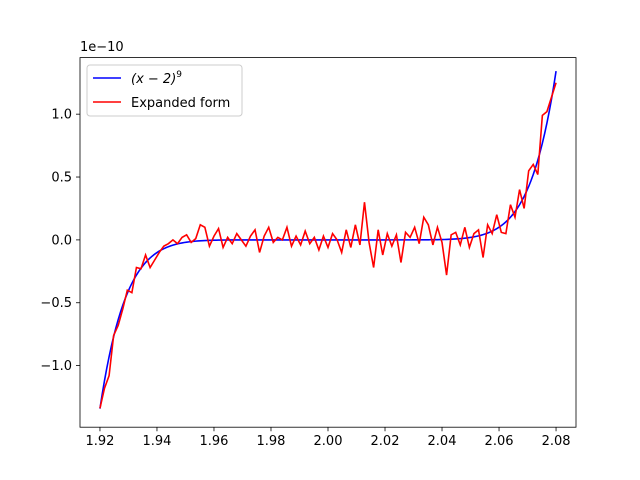 The image size is (640, 480). I want to click on y-tick-label: 0.0, so click(61, 240).